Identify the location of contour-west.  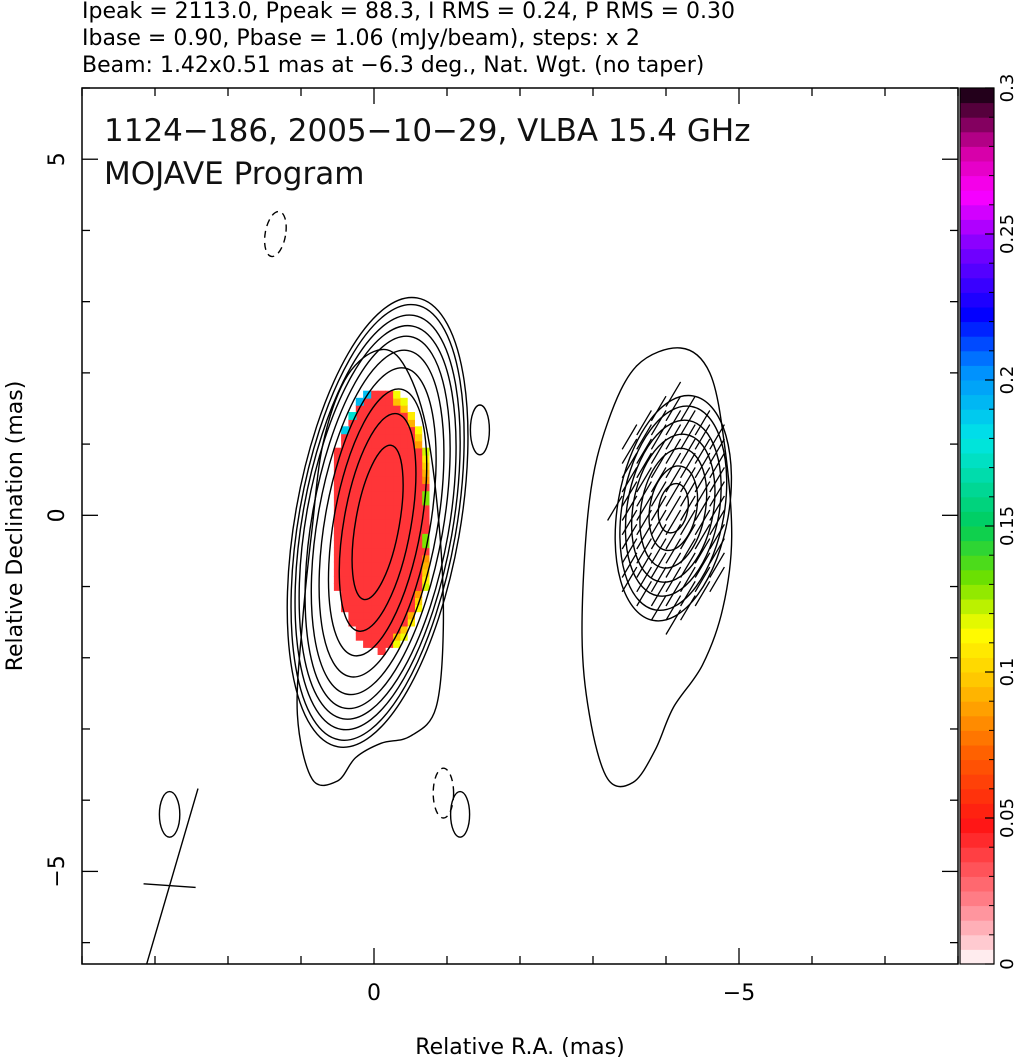
(673, 508).